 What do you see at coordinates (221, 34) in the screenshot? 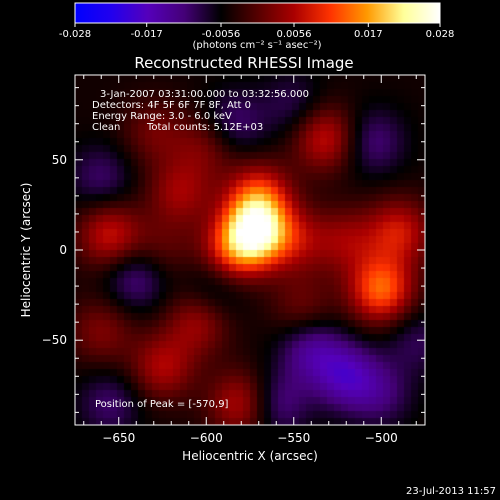
I see `colorbar-tick-label: -0.0056` at bounding box center [221, 34].